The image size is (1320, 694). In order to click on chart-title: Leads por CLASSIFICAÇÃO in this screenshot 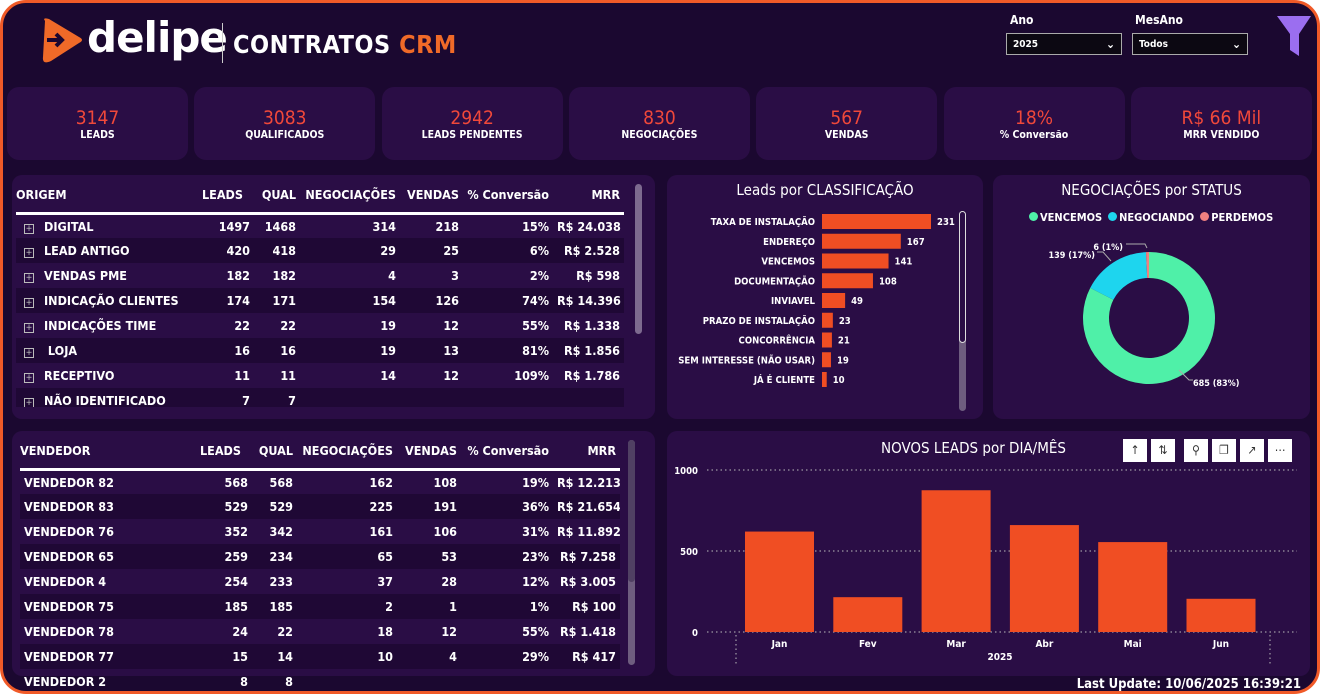, I will do `click(825, 190)`.